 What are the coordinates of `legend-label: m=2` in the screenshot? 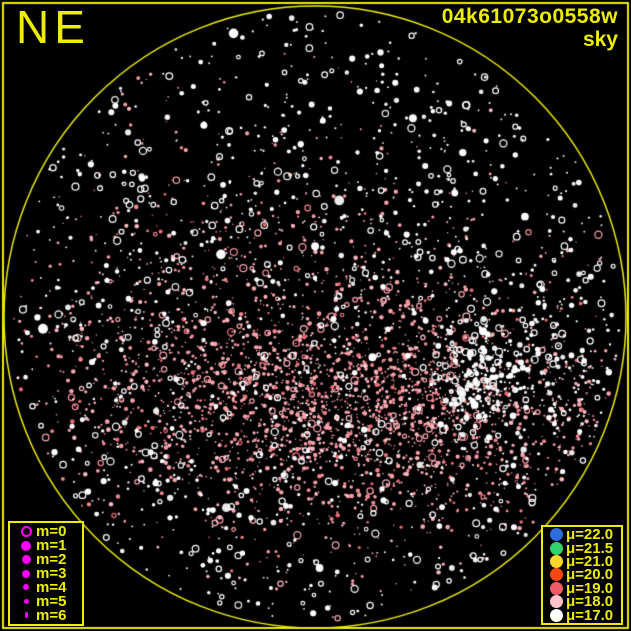 It's located at (51, 560).